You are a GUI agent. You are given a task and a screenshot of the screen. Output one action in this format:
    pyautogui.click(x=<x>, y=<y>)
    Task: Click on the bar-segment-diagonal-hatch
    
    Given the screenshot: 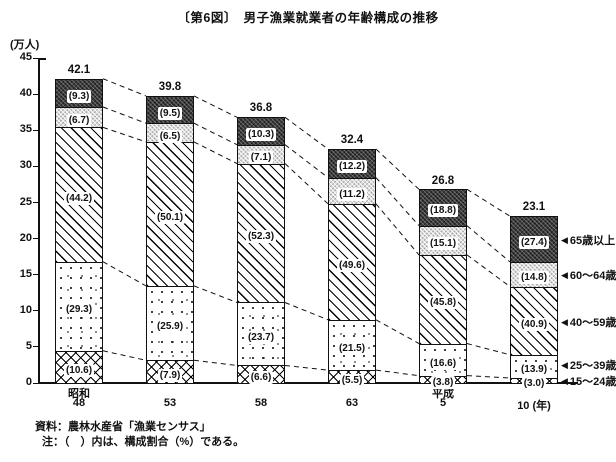 What is the action you would take?
    pyautogui.click(x=170, y=214)
    